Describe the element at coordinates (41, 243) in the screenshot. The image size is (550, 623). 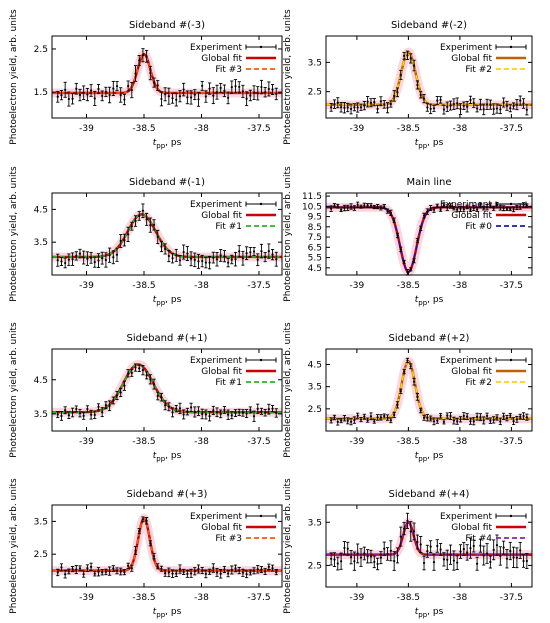
I see `y-tick-label: 3.5` at that location.